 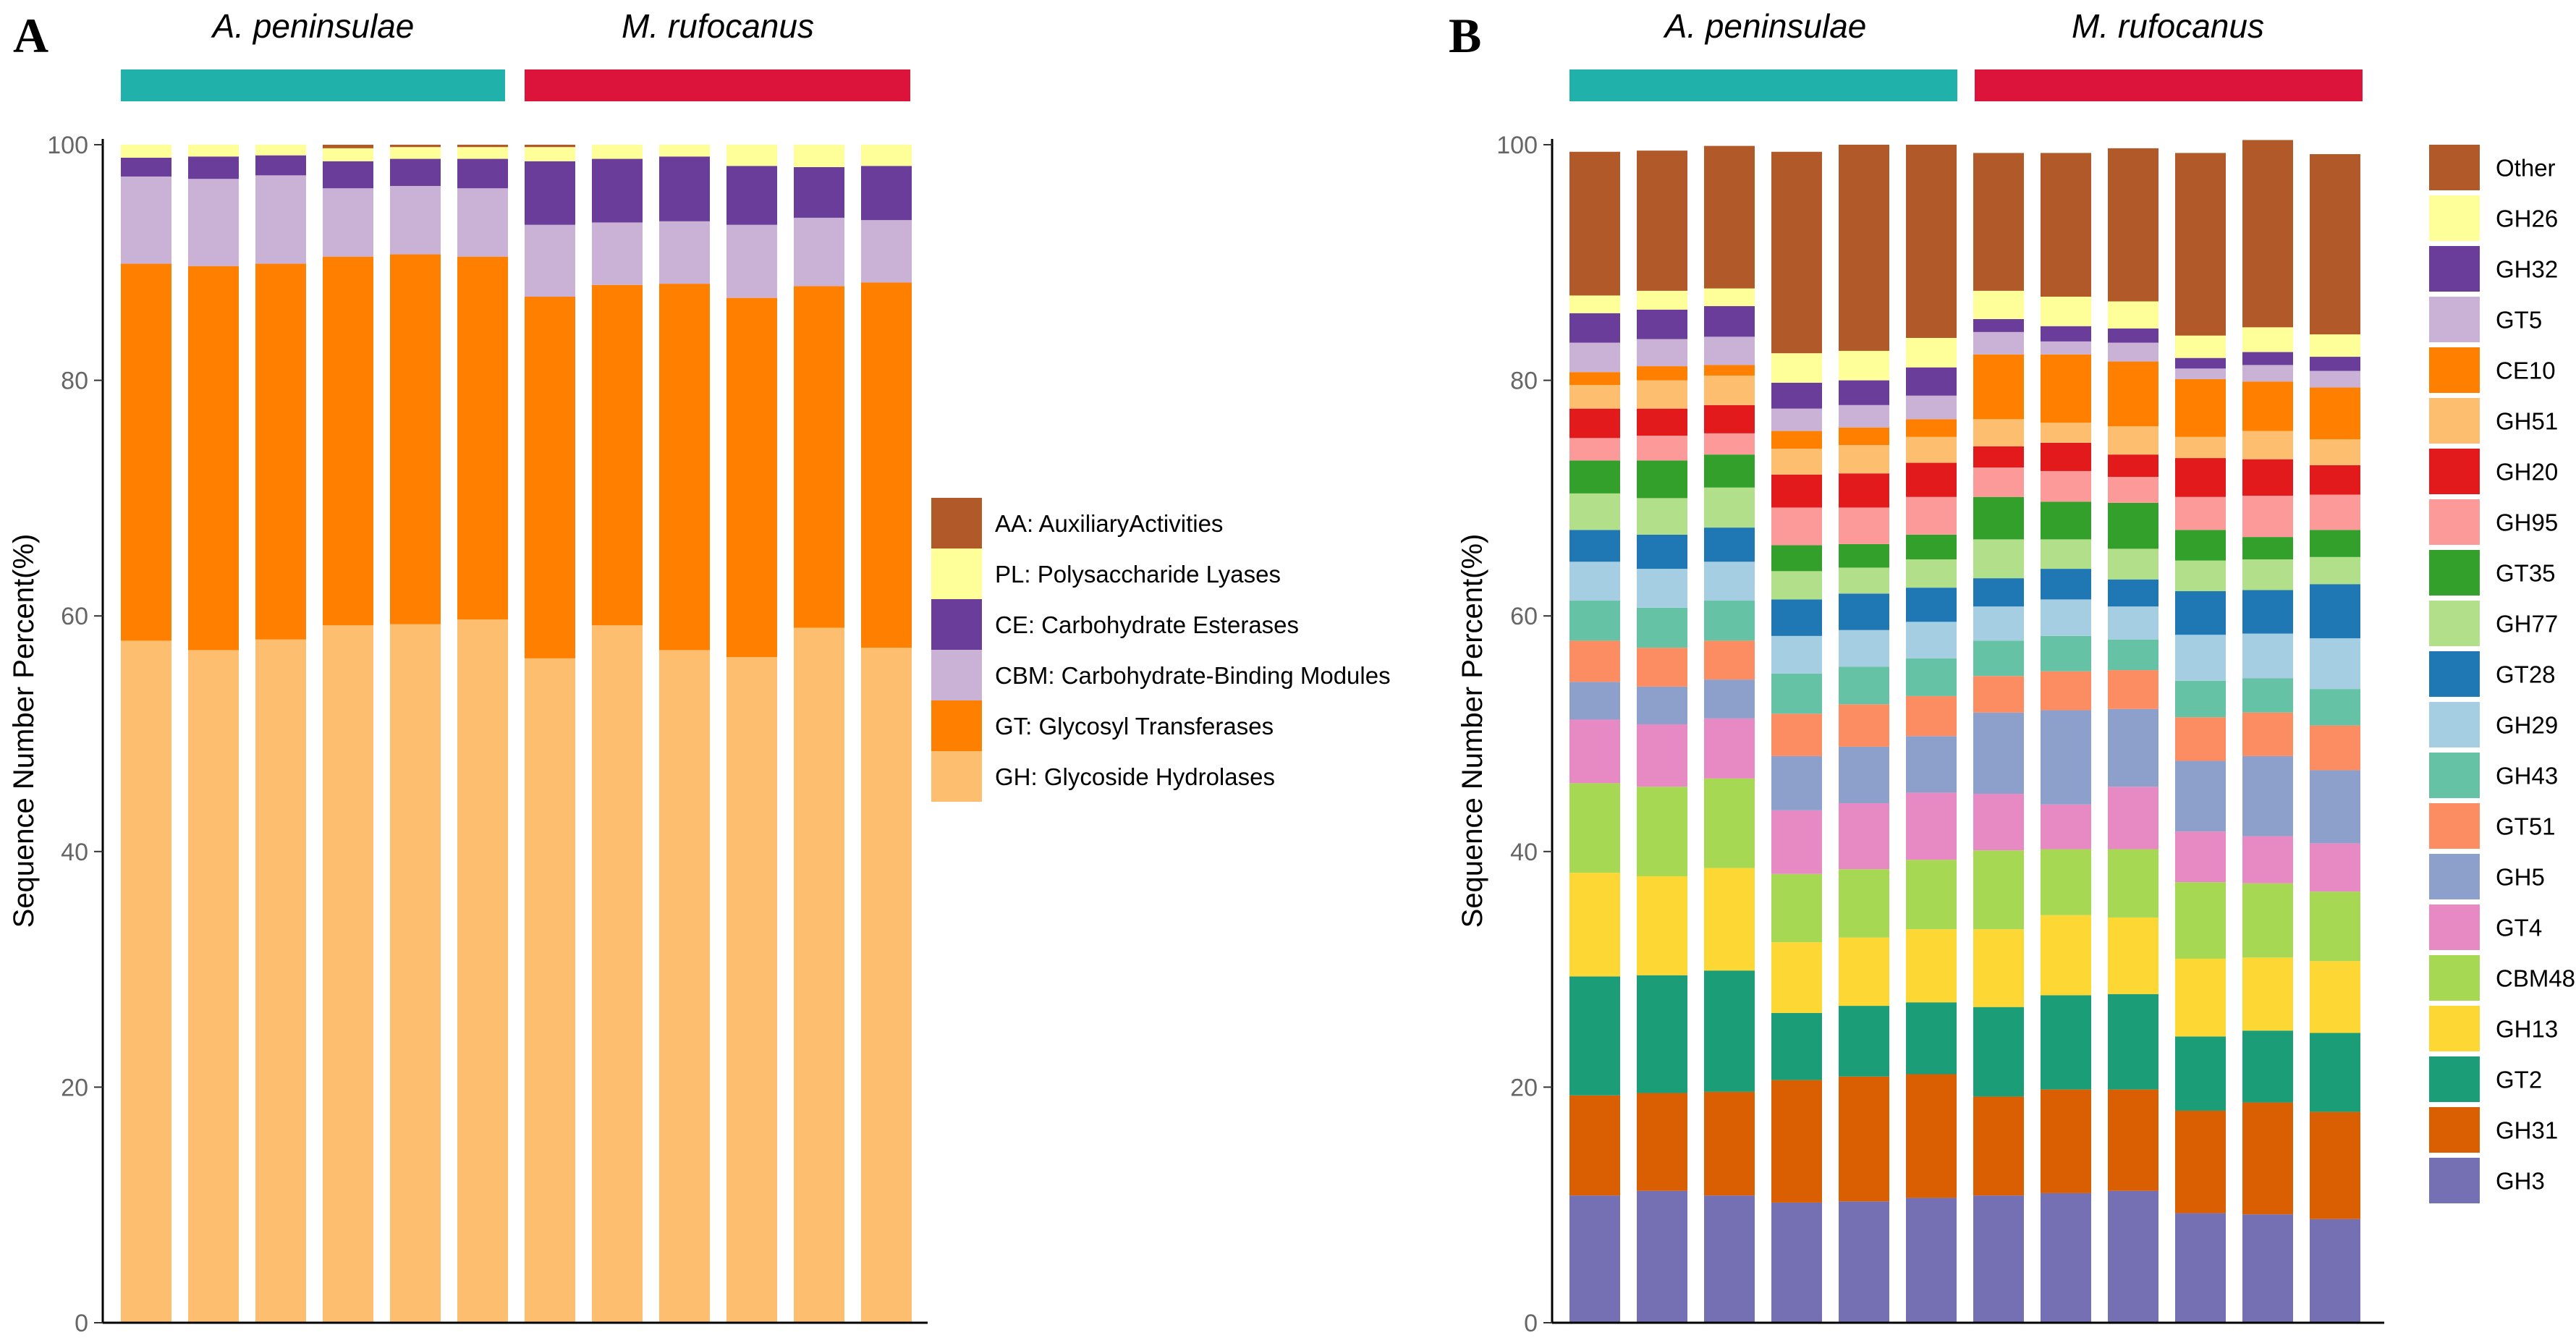 I want to click on panel-b-legend-label-3: GT2, so click(x=2519, y=1080).